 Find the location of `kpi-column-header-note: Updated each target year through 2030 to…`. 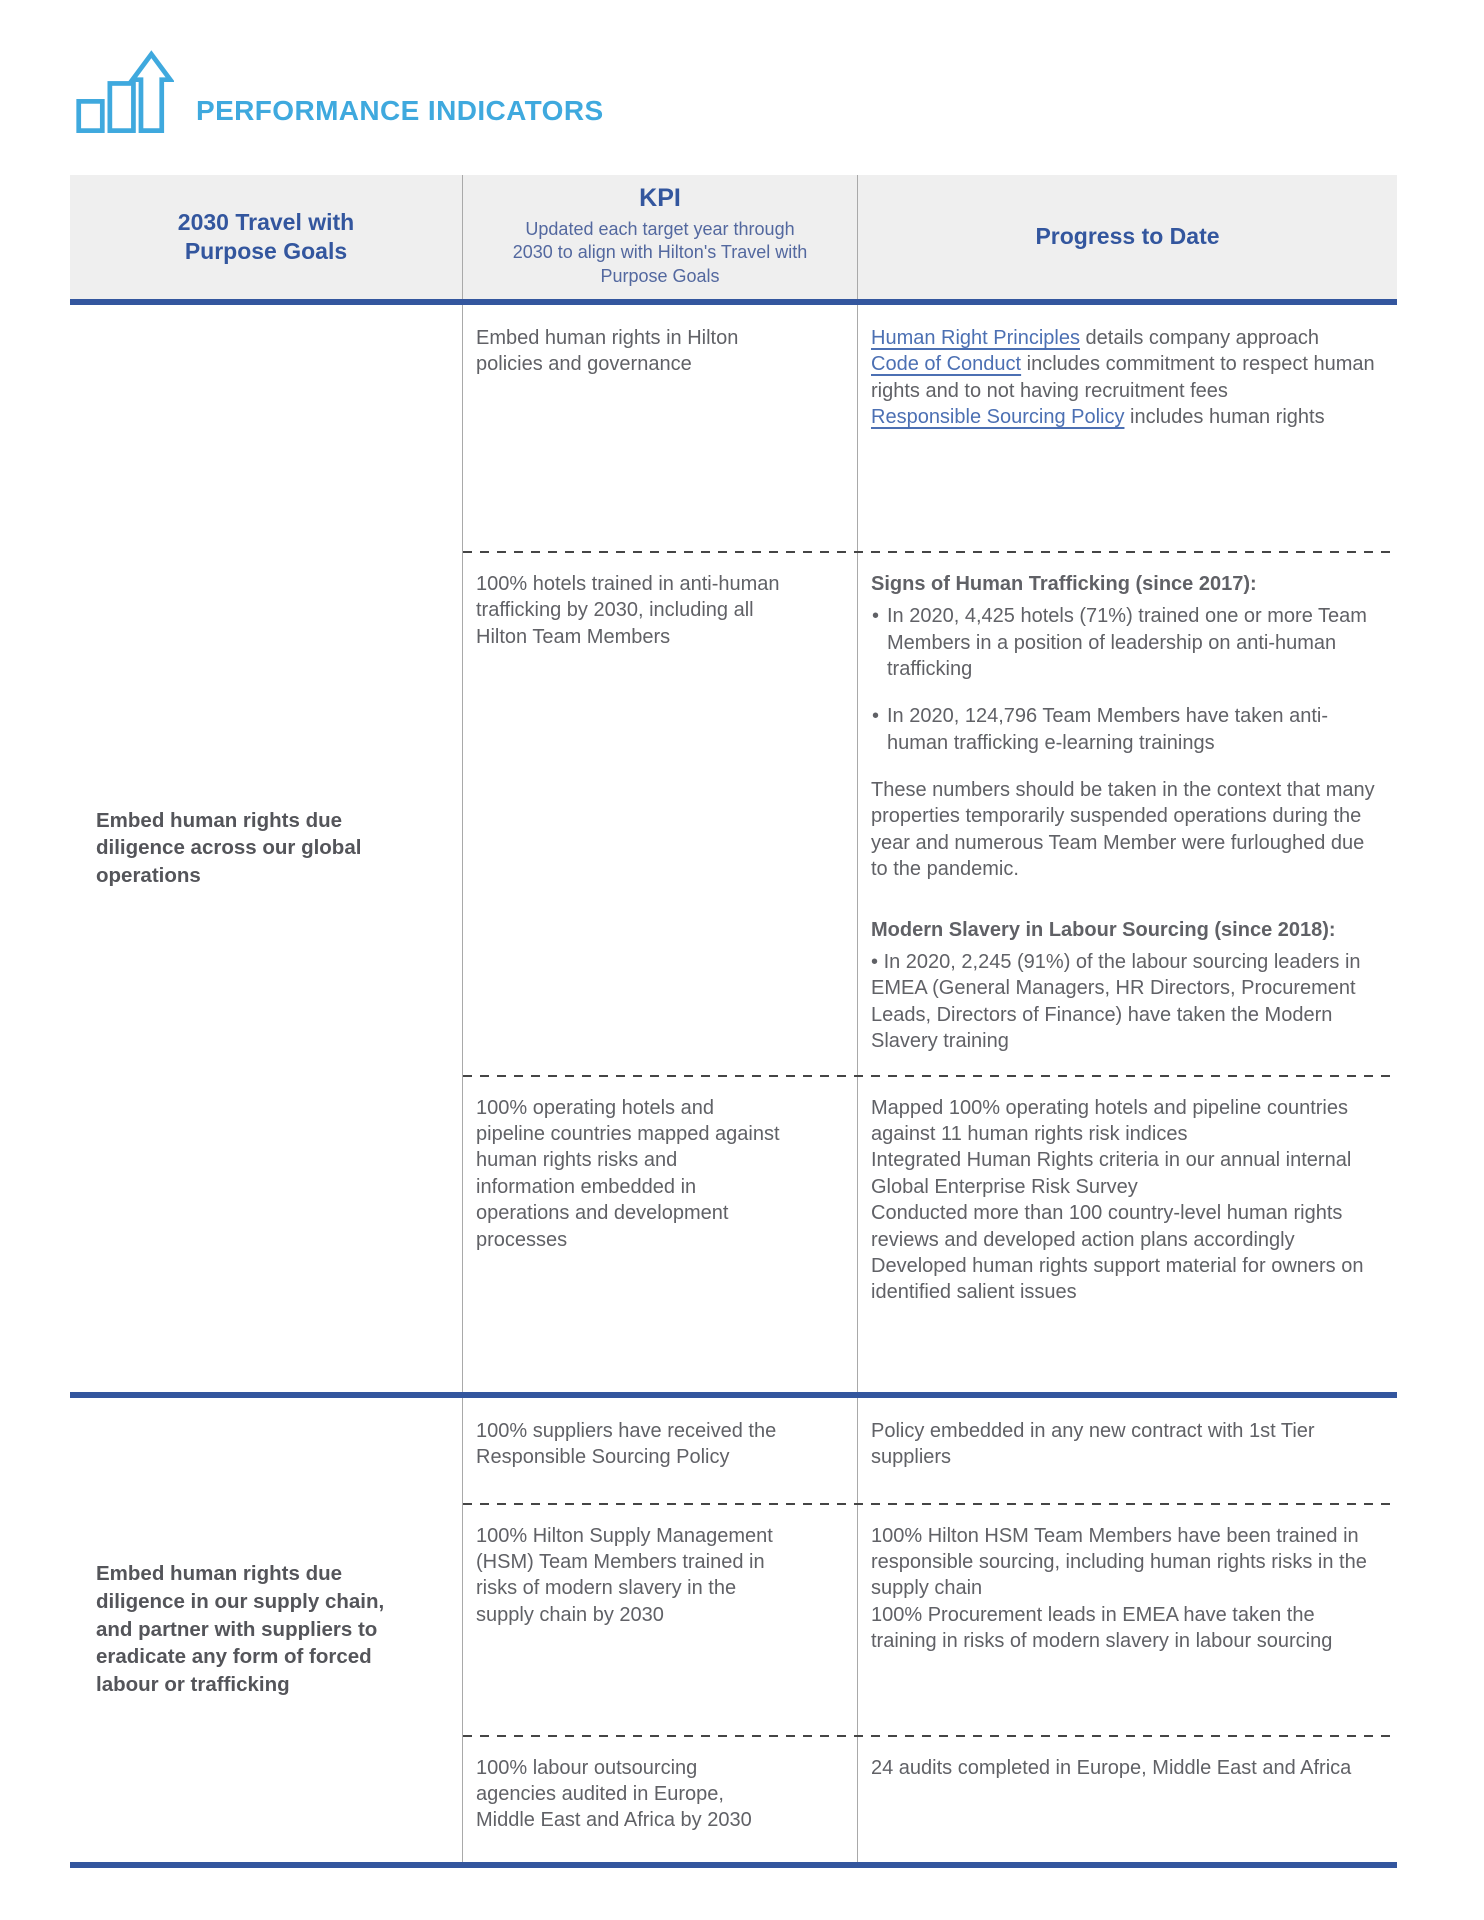

kpi-column-header-note: Updated each target year through 2030 to… is located at coordinates (660, 252).